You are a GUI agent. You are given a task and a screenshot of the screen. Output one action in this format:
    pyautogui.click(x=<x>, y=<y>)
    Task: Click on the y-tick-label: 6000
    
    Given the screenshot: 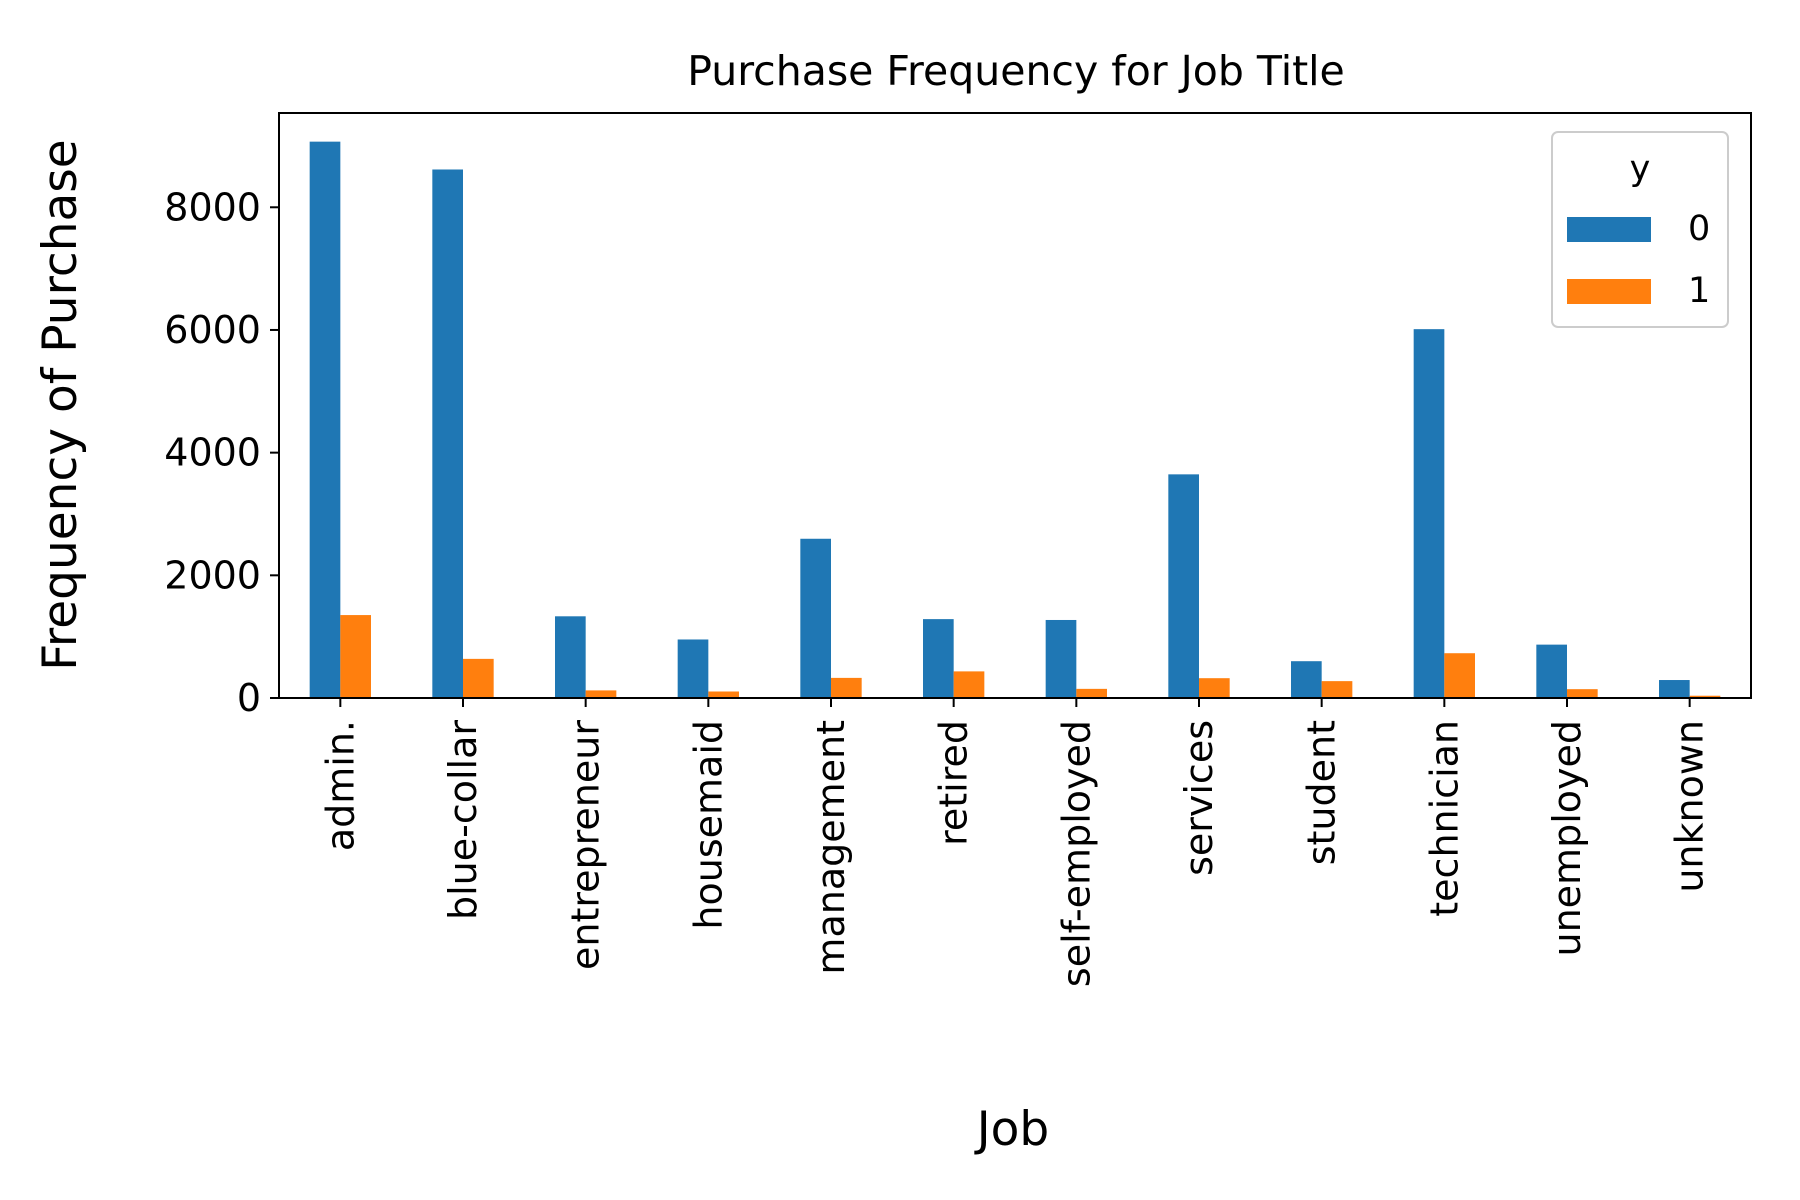 What is the action you would take?
    pyautogui.click(x=212, y=330)
    